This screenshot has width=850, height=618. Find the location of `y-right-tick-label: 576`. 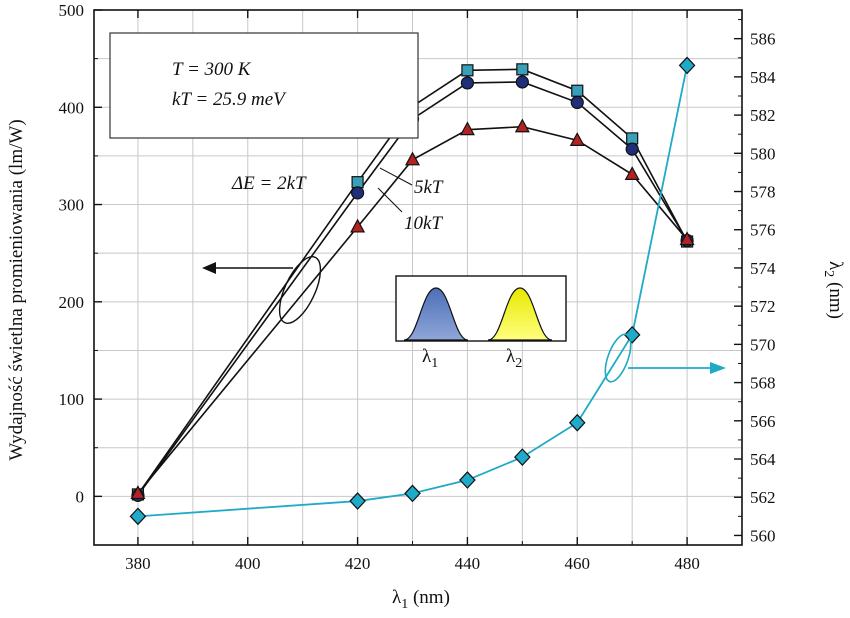

y-right-tick-label: 576 is located at coordinates (763, 230).